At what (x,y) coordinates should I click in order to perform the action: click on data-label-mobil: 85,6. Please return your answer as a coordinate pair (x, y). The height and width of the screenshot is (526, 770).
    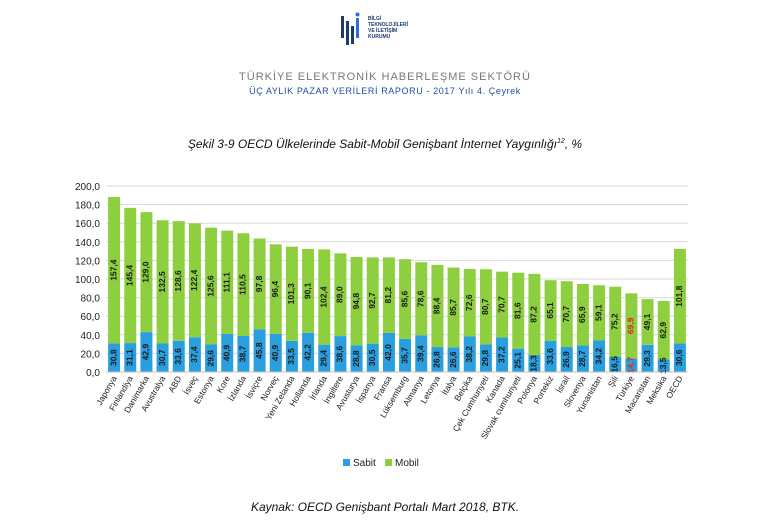
    Looking at the image, I should click on (404, 298).